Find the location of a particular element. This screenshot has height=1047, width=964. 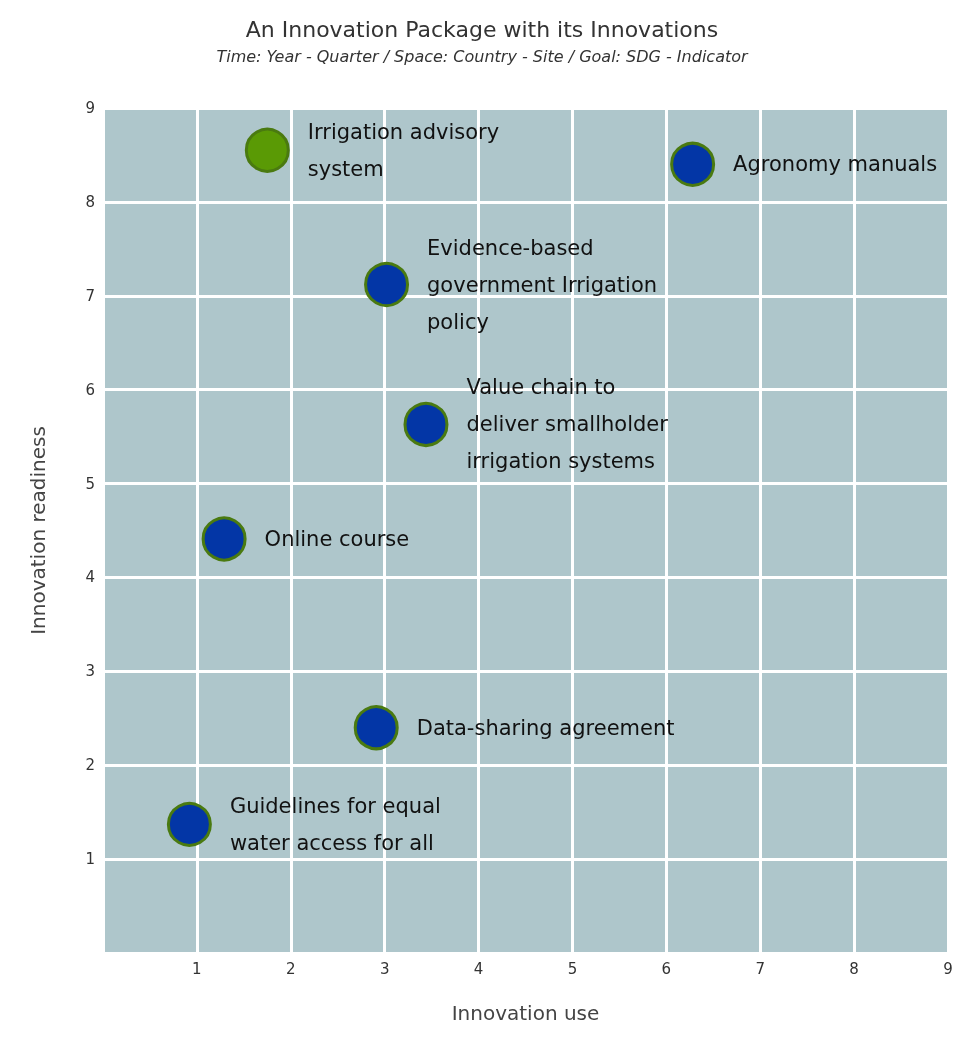

x-tick-label: 1 is located at coordinates (197, 968).